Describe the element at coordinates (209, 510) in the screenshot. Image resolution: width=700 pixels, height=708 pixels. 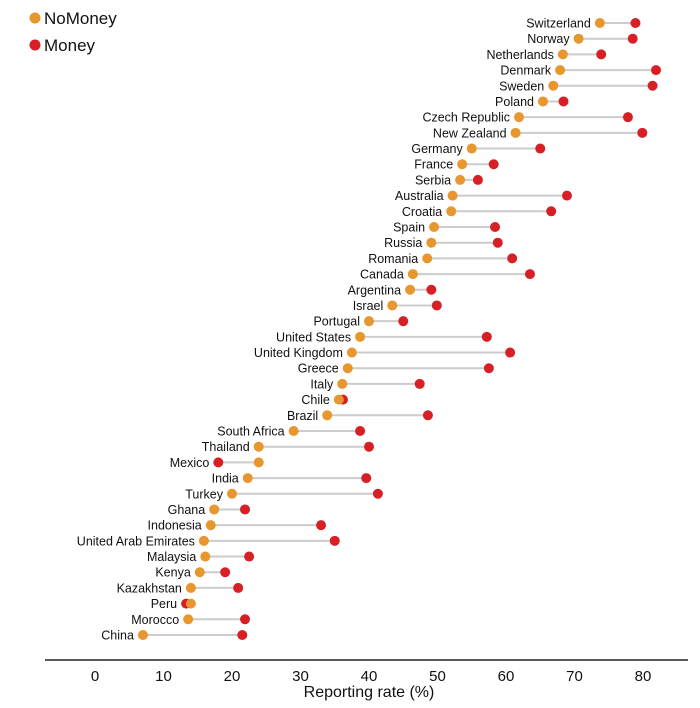
I see `row-ghana: Ghana` at that location.